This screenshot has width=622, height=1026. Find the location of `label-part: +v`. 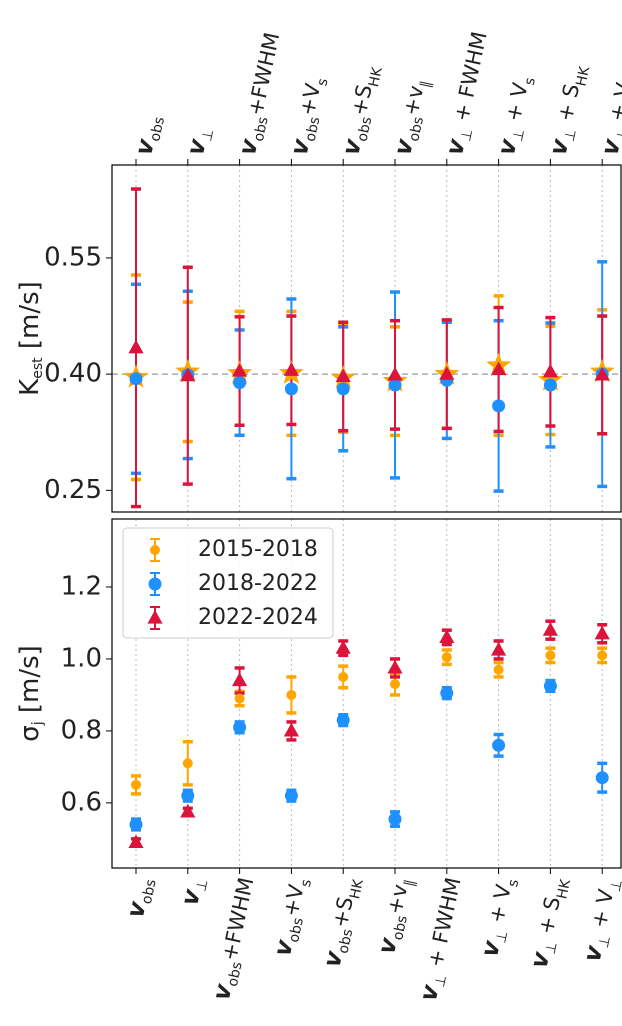

label-part: +v is located at coordinates (414, 100).